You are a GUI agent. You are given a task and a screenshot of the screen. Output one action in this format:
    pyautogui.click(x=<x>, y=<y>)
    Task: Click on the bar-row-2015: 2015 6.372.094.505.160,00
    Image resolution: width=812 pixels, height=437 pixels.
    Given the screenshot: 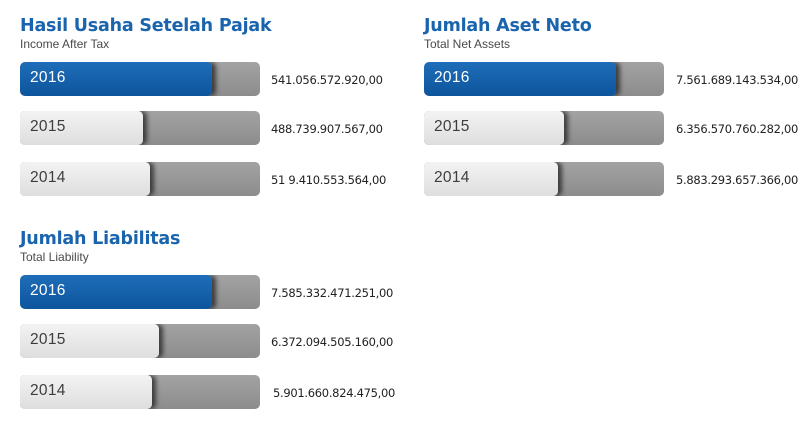 What is the action you would take?
    pyautogui.click(x=210, y=342)
    